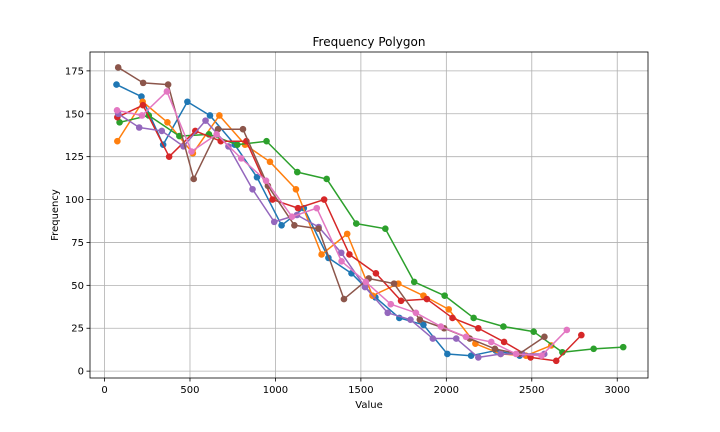  Describe the element at coordinates (74, 157) in the screenshot. I see `y-tick-label: 125` at that location.